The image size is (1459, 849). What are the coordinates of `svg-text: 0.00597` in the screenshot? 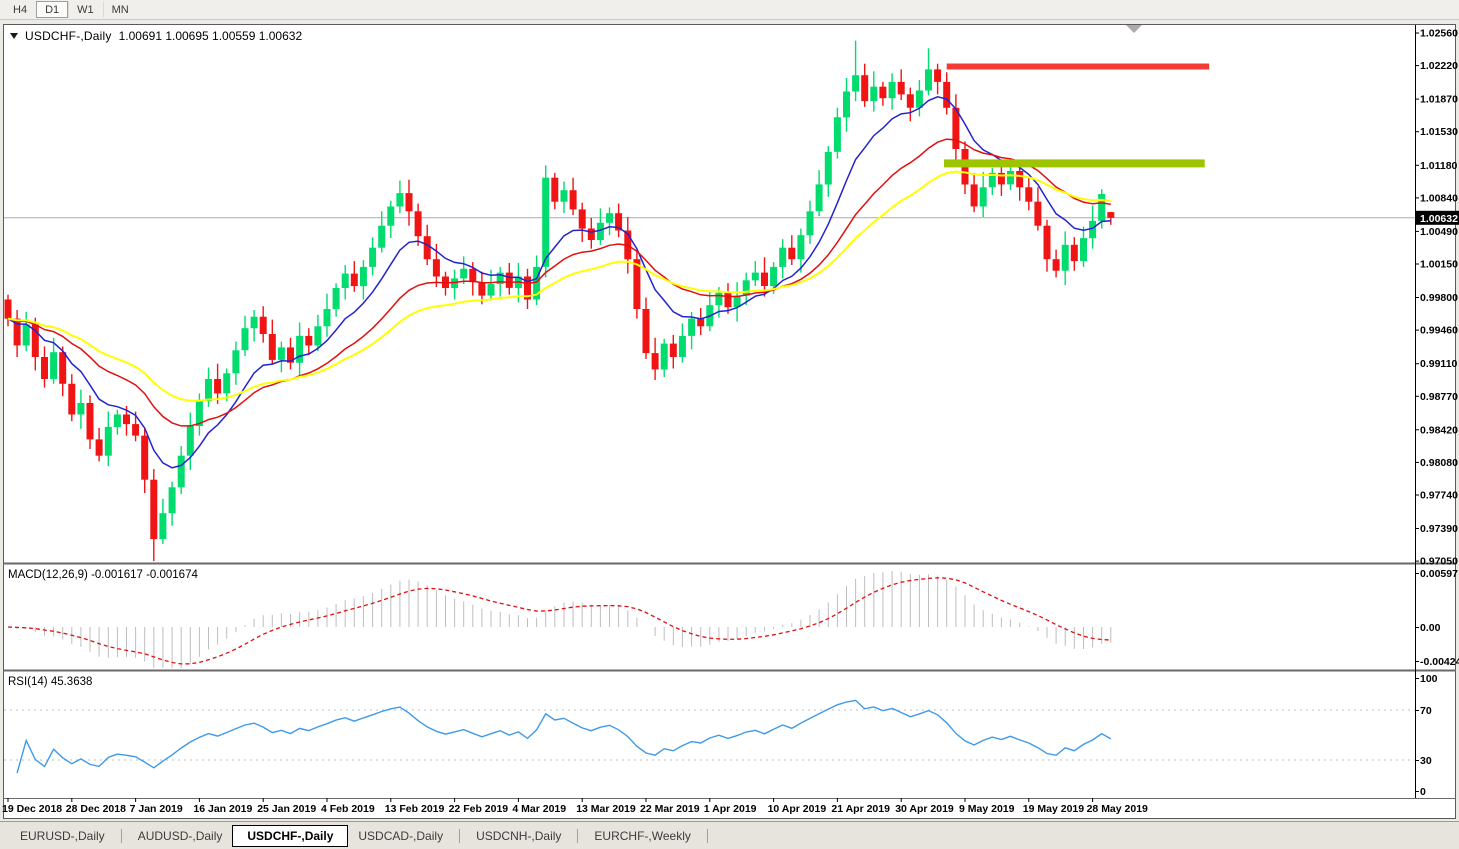 It's located at (1439, 574).